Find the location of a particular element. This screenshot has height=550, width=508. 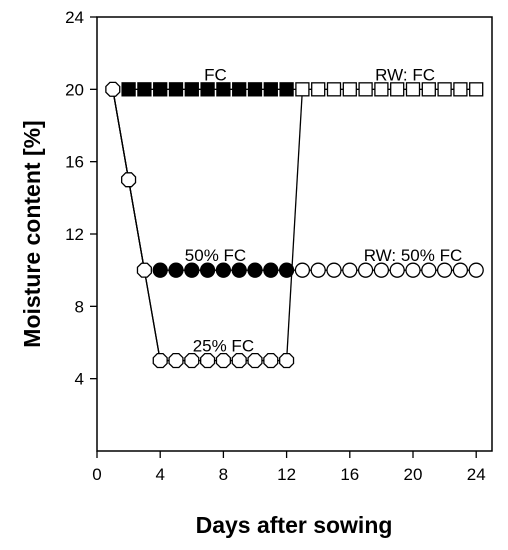

y-tick-label: 8 is located at coordinates (79, 306).